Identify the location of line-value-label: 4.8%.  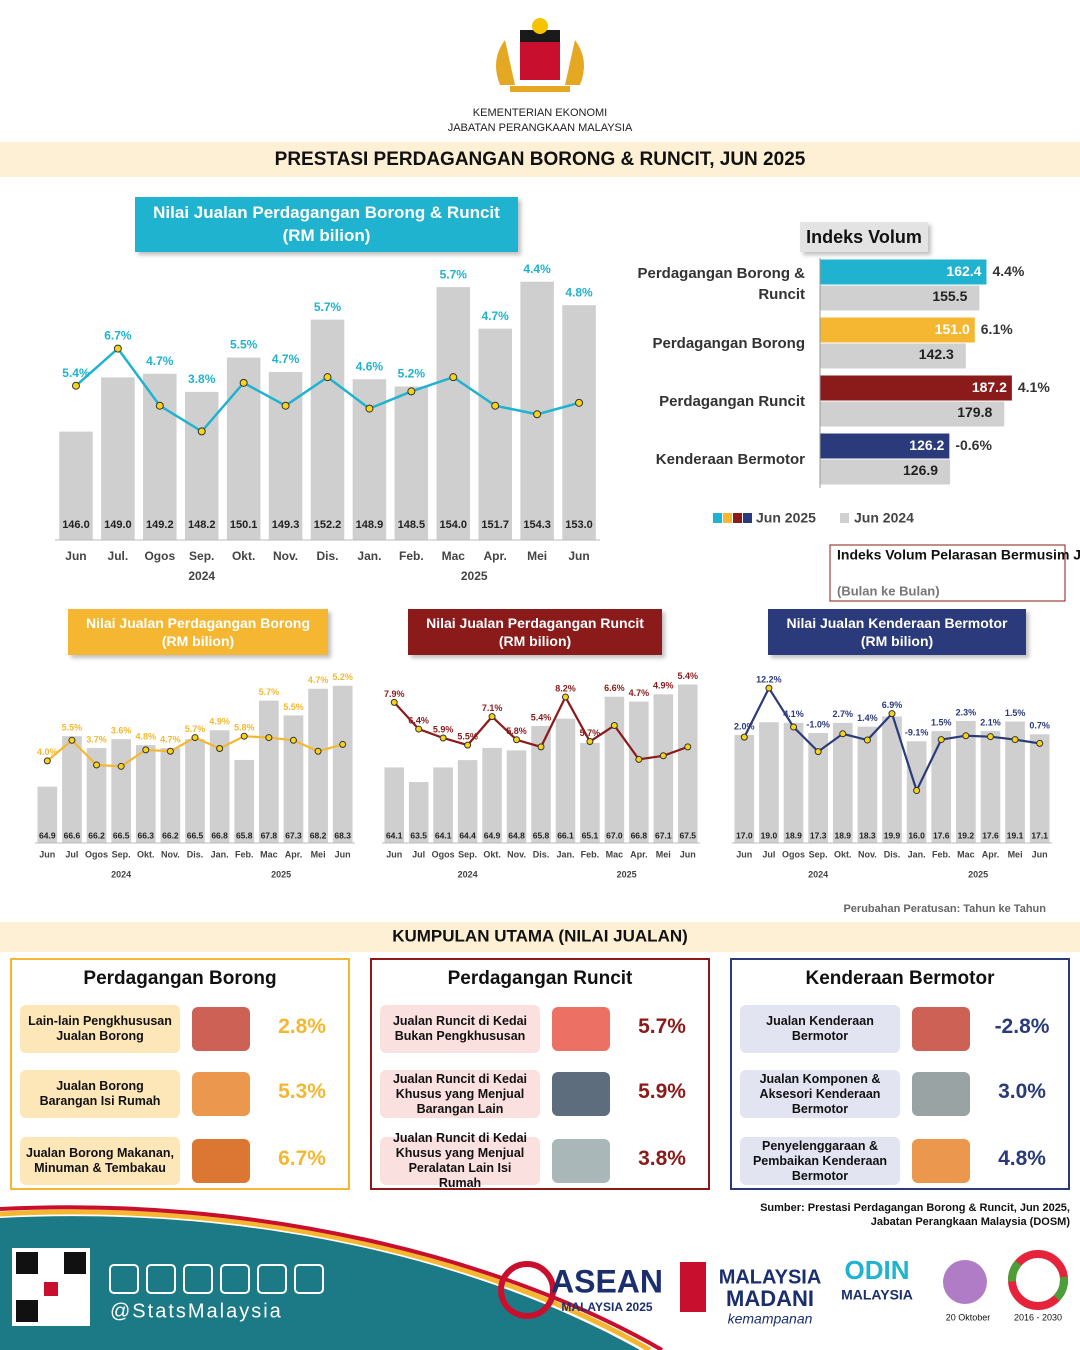
(146, 736).